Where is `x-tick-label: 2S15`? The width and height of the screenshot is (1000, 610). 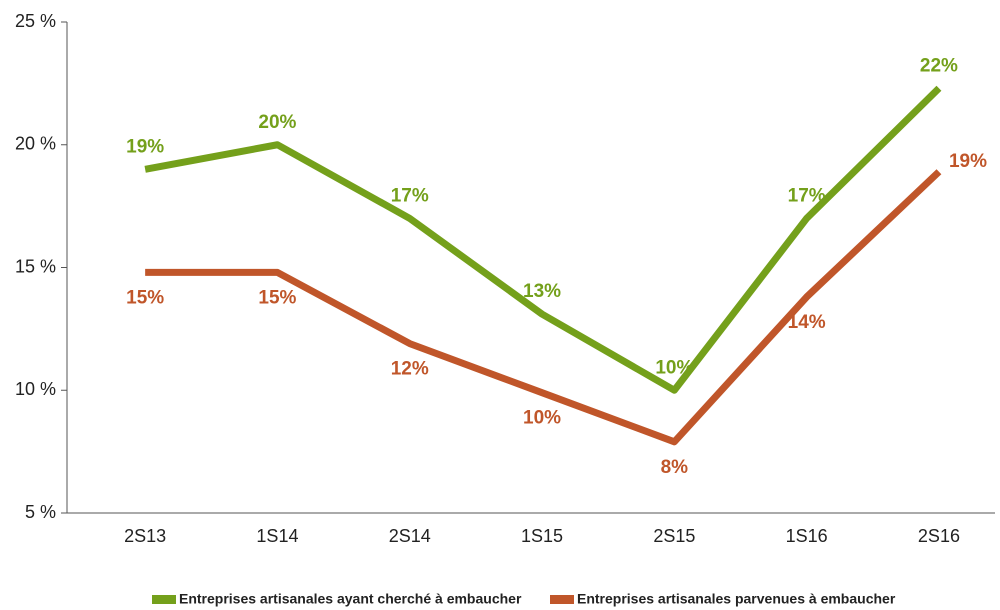
x-tick-label: 2S15 is located at coordinates (674, 536).